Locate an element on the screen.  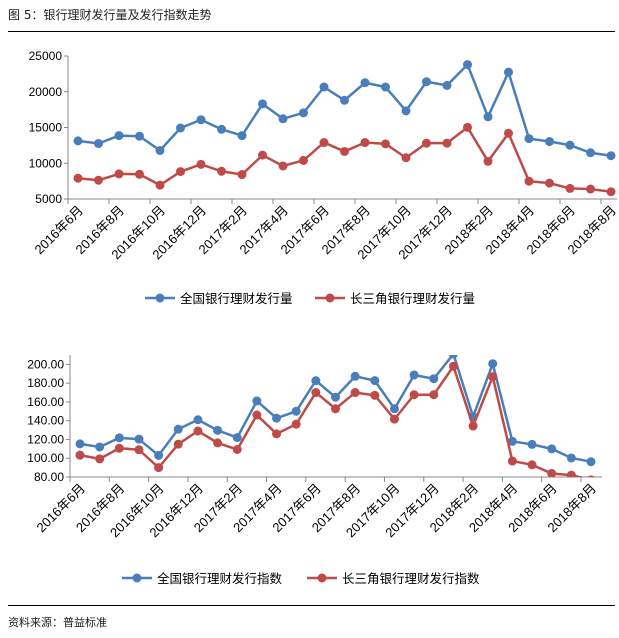
y-tick-label: 120.00 is located at coordinates (45, 439).